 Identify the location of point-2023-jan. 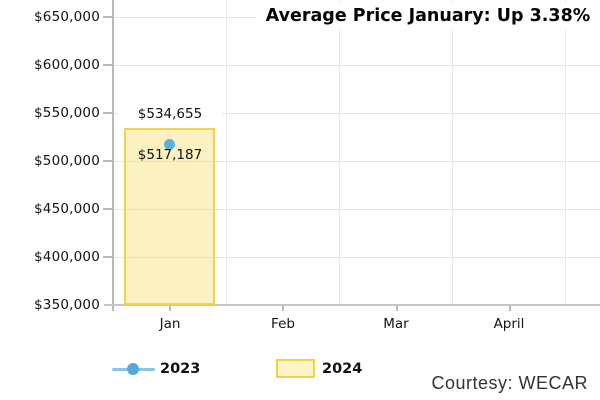
(169, 144).